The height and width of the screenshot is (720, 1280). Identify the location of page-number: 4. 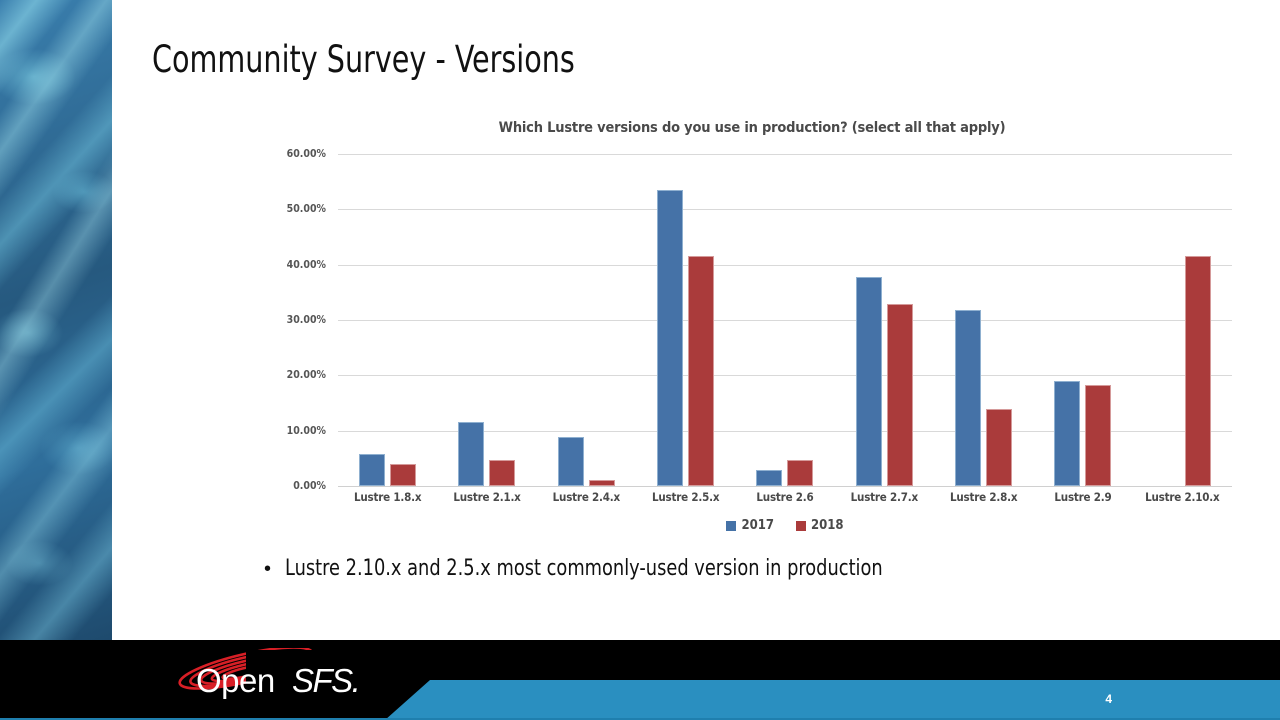
(1108, 699).